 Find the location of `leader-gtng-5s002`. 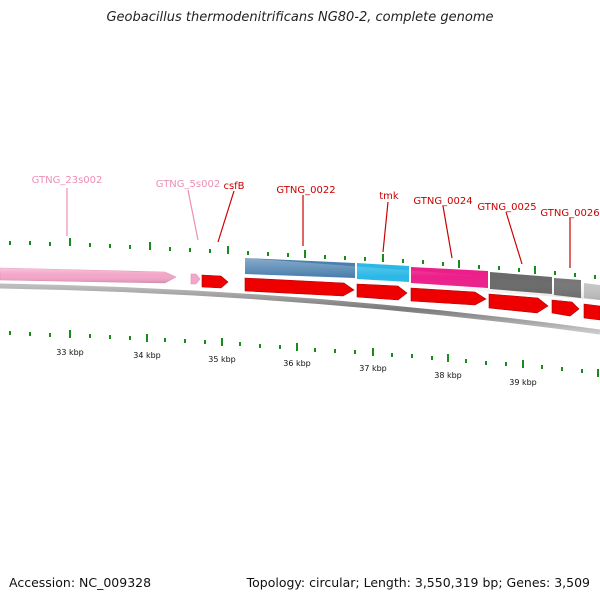

leader-gtng-5s002 is located at coordinates (193, 215).